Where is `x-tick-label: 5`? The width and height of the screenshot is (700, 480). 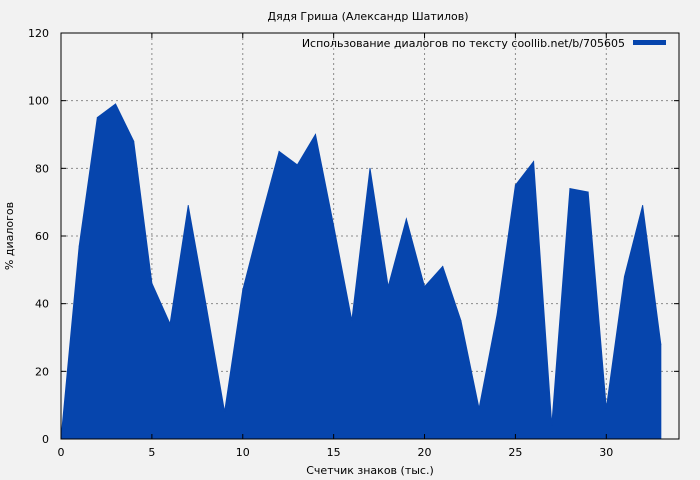
x-tick-label: 5 is located at coordinates (151, 452).